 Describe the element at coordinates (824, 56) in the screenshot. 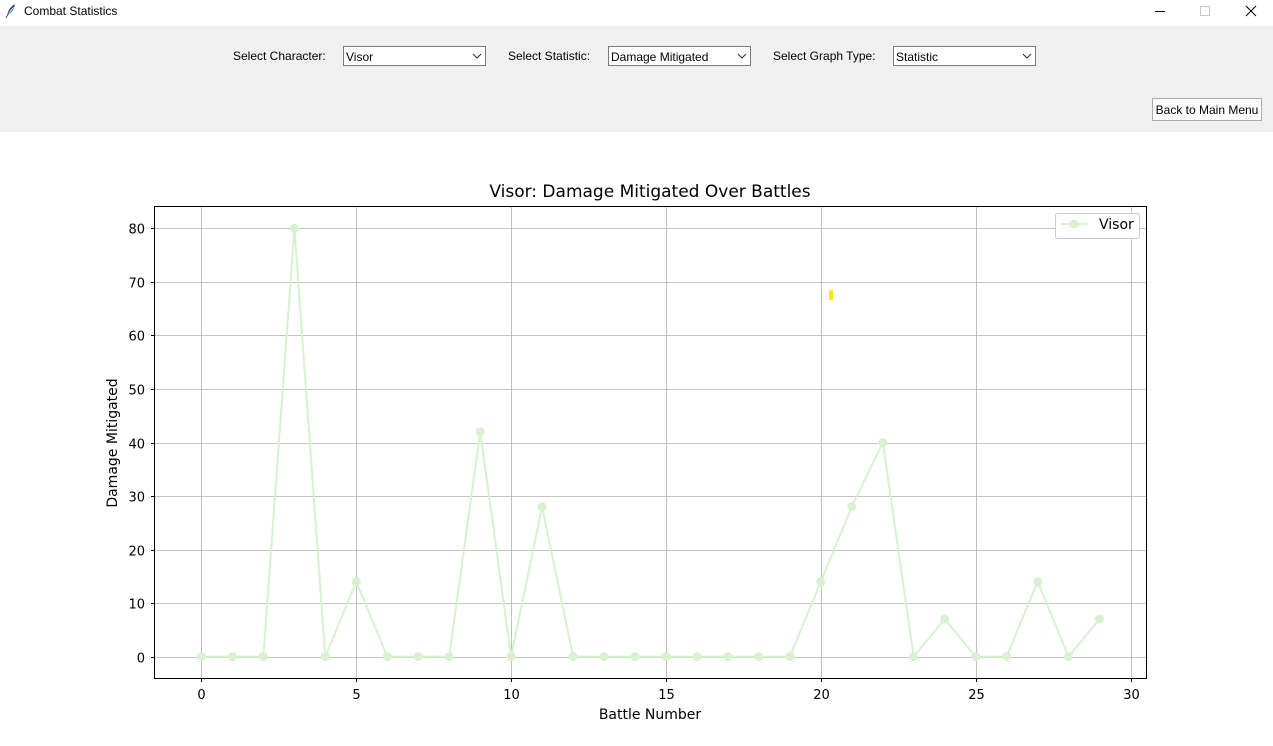

I see `graph-type-label: Select Graph Type:` at that location.